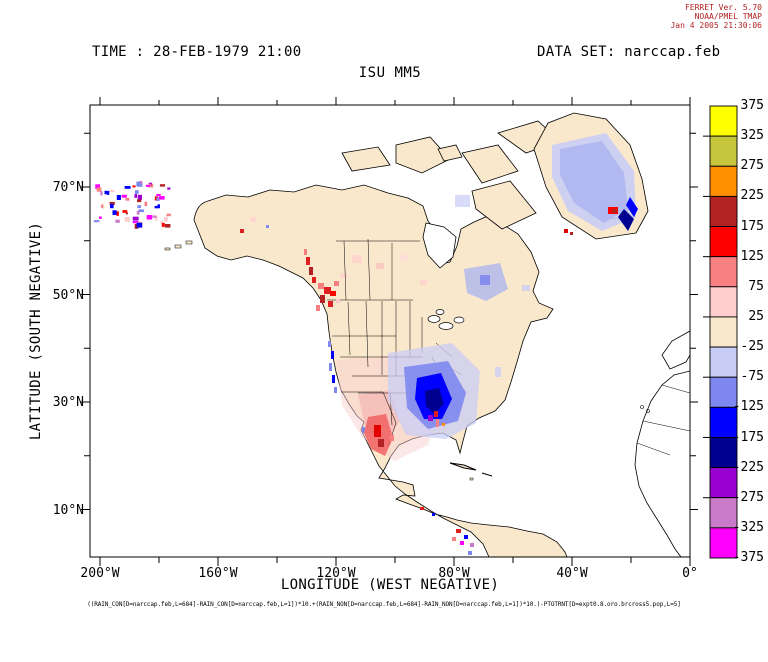 The image size is (768, 662). What do you see at coordinates (752, 136) in the screenshot?
I see `colorbar-tick-label: 325` at bounding box center [752, 136].